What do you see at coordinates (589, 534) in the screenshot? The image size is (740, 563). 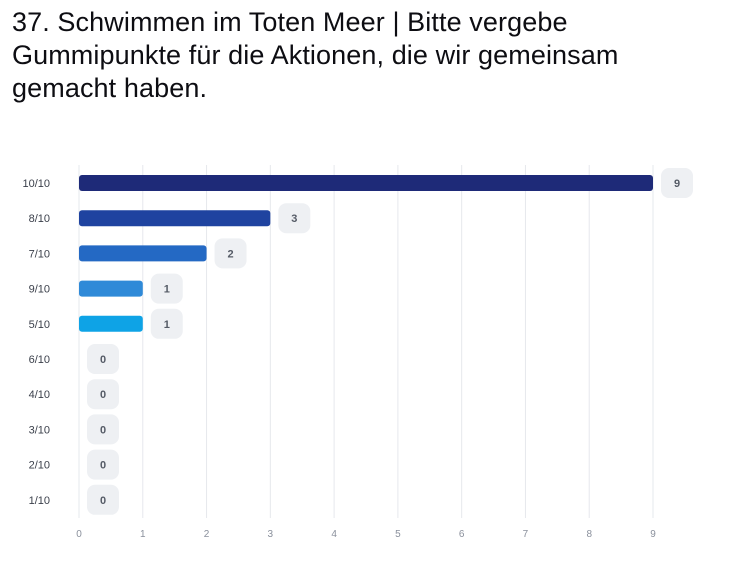 I see `x-tick-label: 8` at bounding box center [589, 534].